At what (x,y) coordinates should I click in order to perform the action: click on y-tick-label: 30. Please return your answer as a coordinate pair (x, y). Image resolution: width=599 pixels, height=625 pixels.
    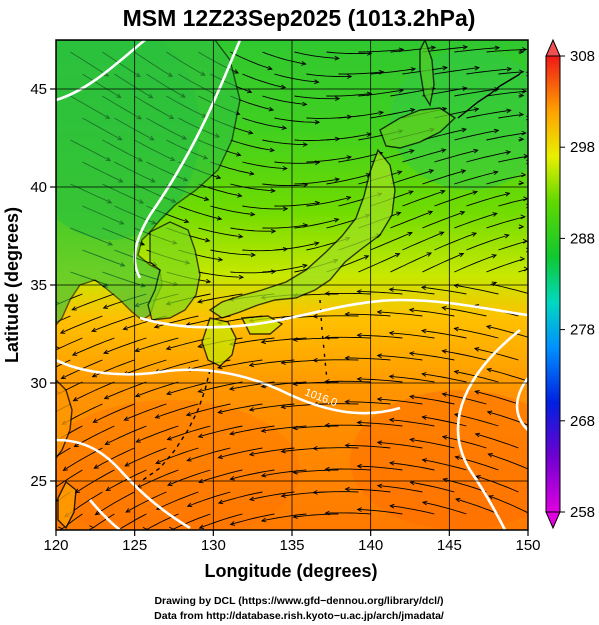
    Looking at the image, I should click on (38, 383).